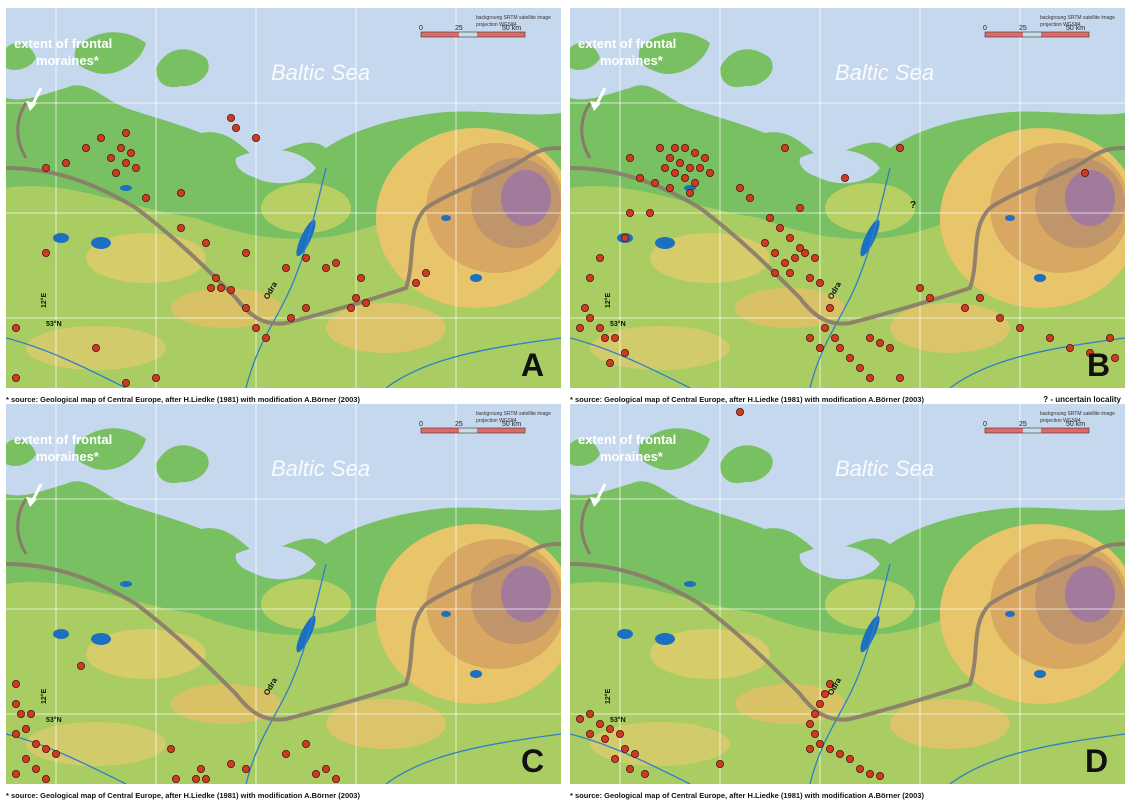  What do you see at coordinates (44, 696) in the screenshot?
I see `longitude-label: 12°E` at bounding box center [44, 696].